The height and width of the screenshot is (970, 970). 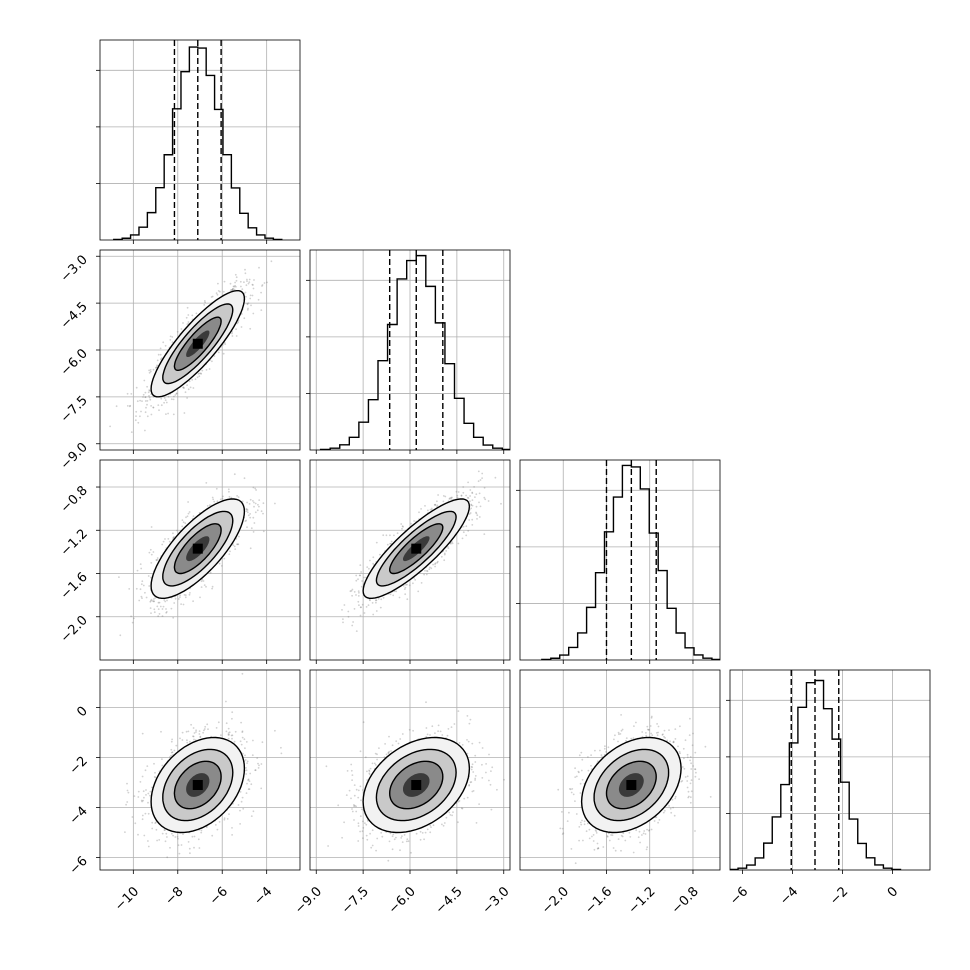 What do you see at coordinates (79, 866) in the screenshot?
I see `y-tick-label: −6` at bounding box center [79, 866].